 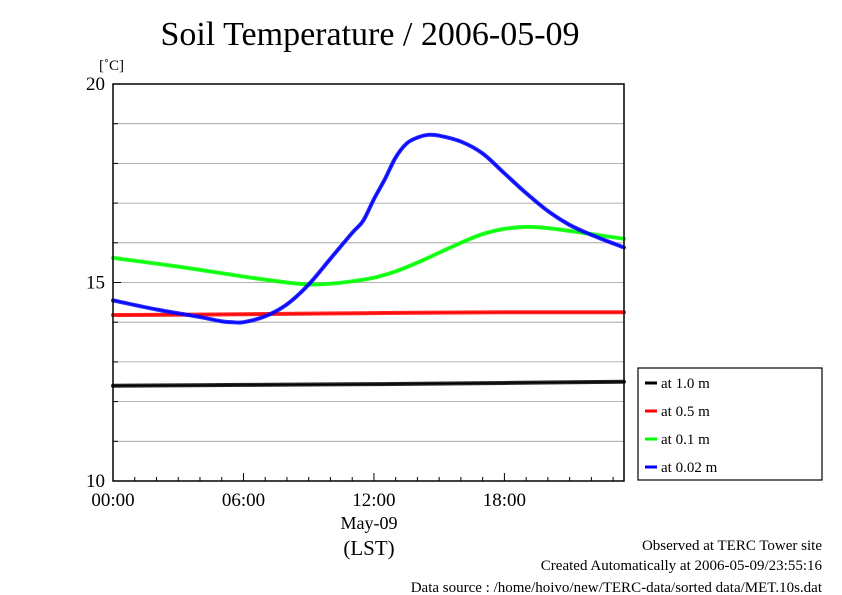 What do you see at coordinates (730, 424) in the screenshot?
I see `legend-box` at bounding box center [730, 424].